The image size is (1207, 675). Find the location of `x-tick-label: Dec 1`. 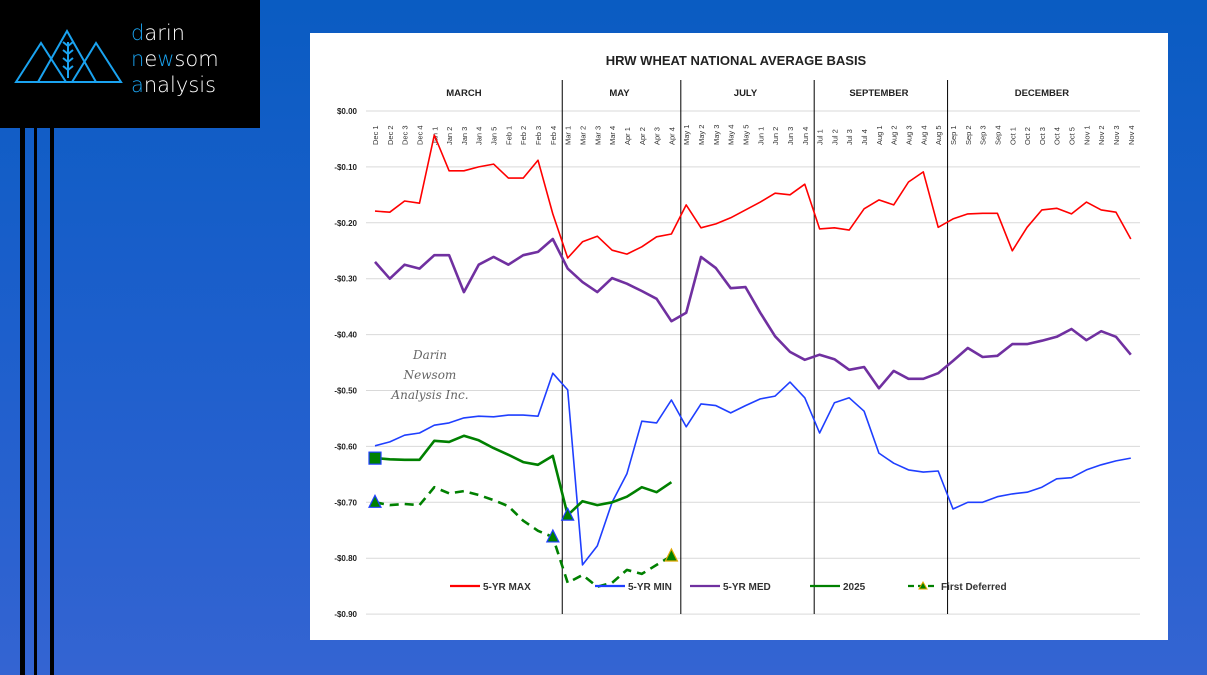

x-tick-label: Dec 1 is located at coordinates (375, 135).